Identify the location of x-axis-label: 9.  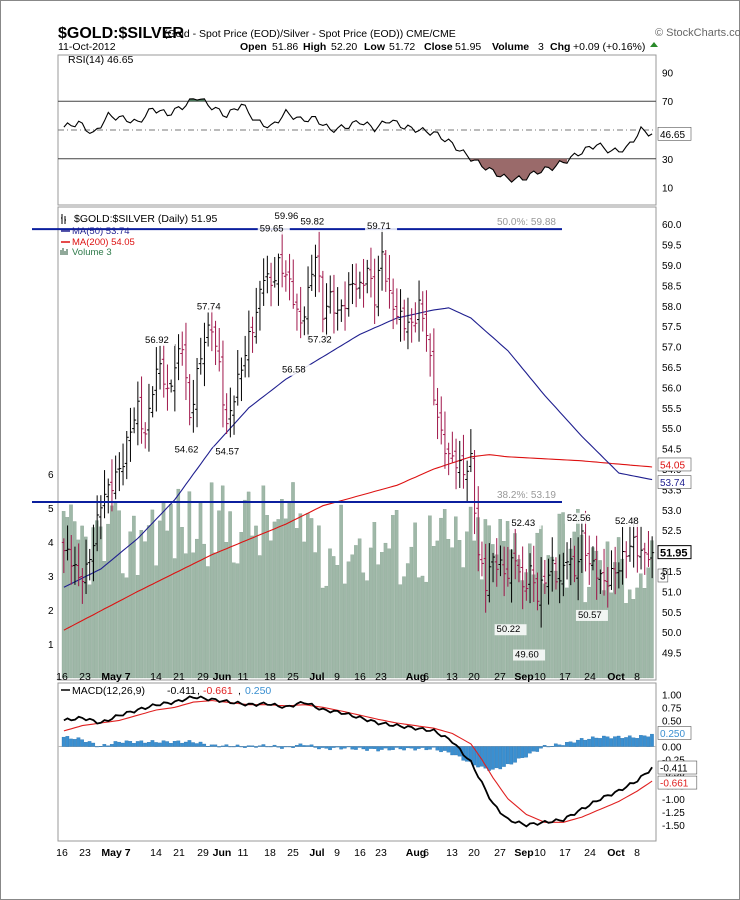
(337, 677).